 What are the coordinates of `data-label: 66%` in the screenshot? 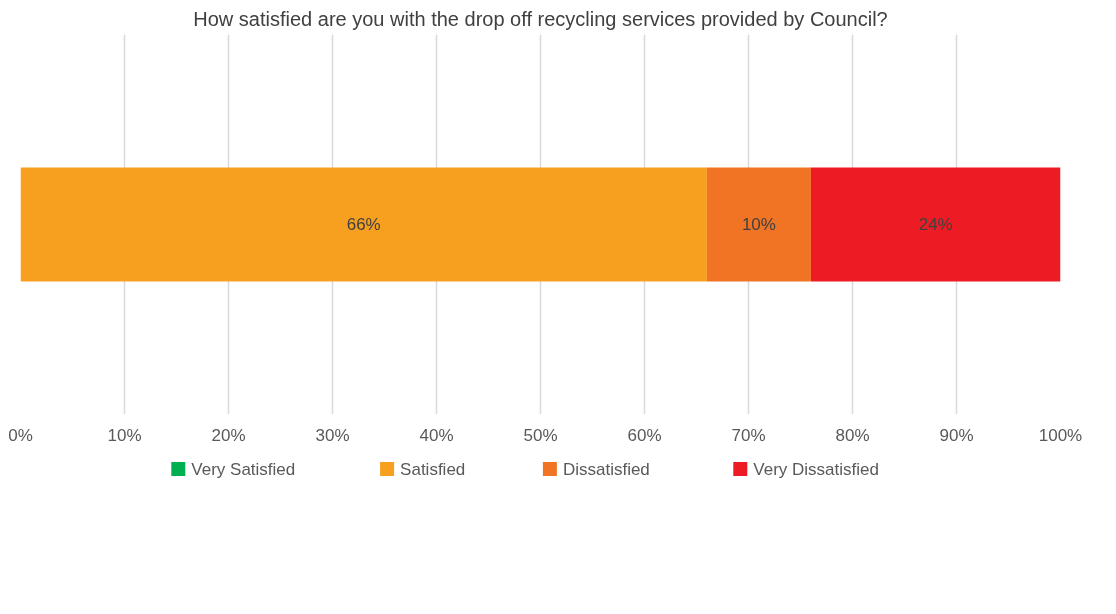 It's located at (363, 224).